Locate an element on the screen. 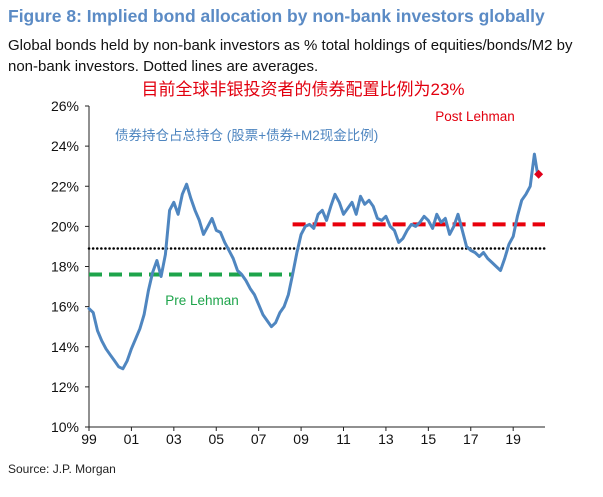 Image resolution: width=603 pixels, height=497 pixels. x-tick-label: 99 is located at coordinates (89, 439).